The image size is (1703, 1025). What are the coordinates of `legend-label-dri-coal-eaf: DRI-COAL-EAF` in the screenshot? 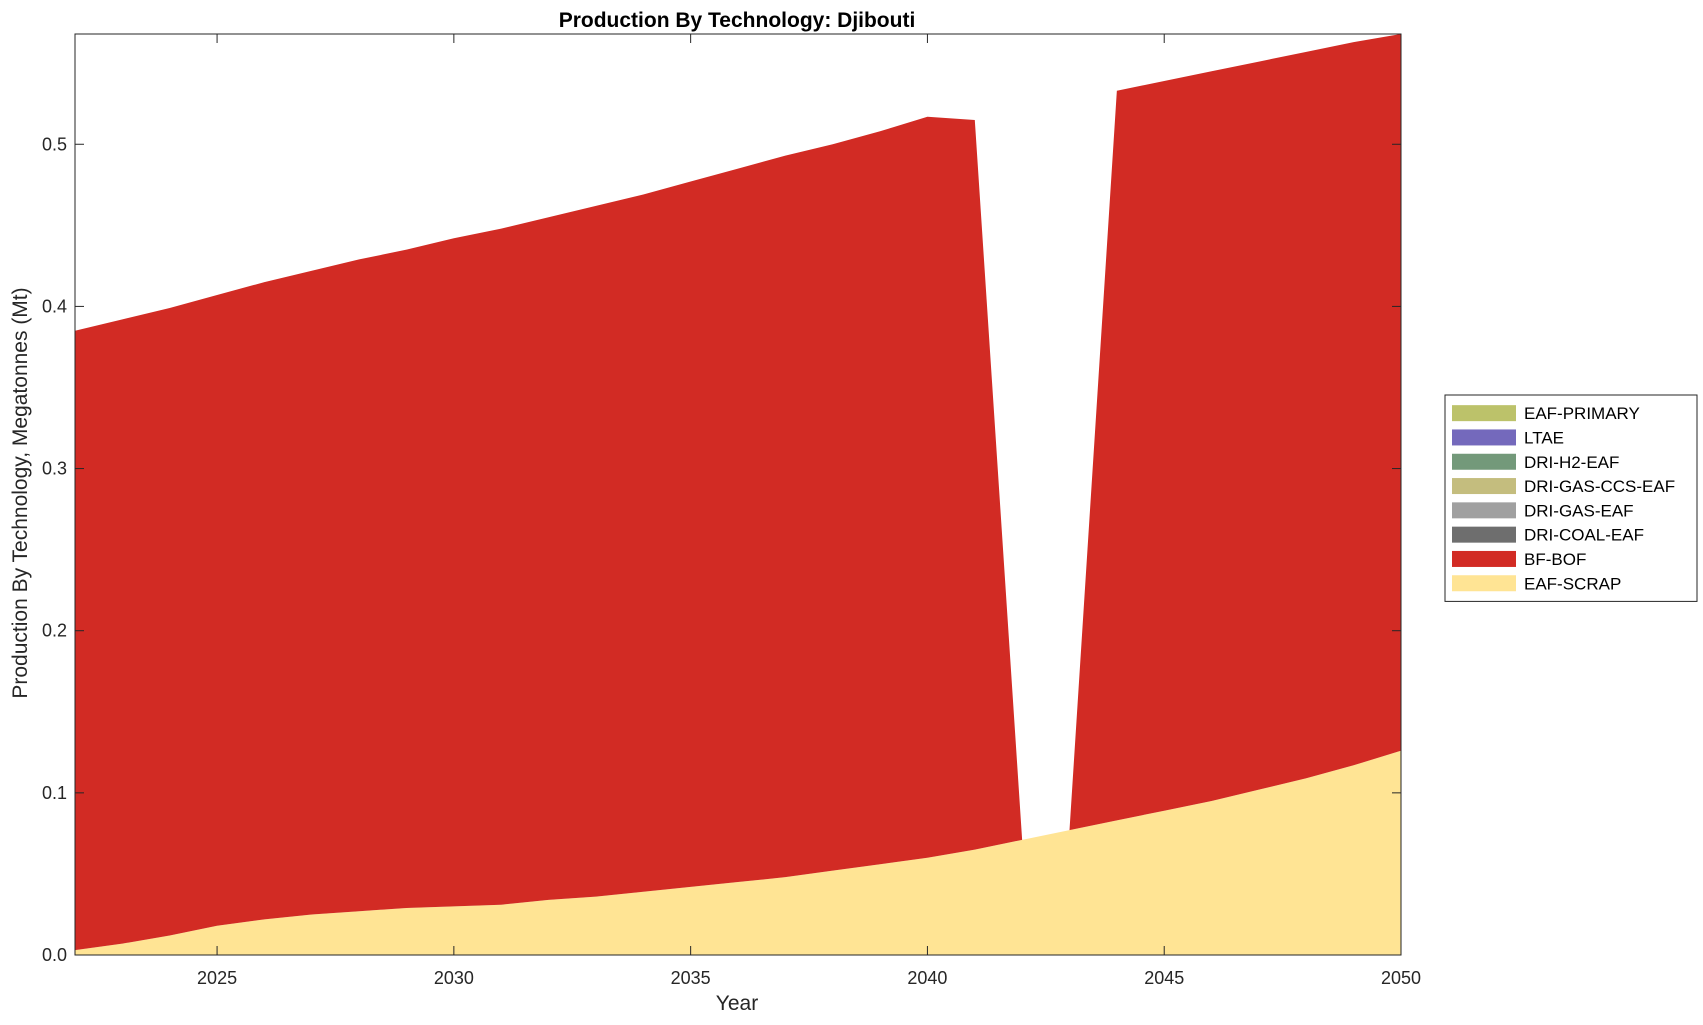 It's located at (1584, 535).